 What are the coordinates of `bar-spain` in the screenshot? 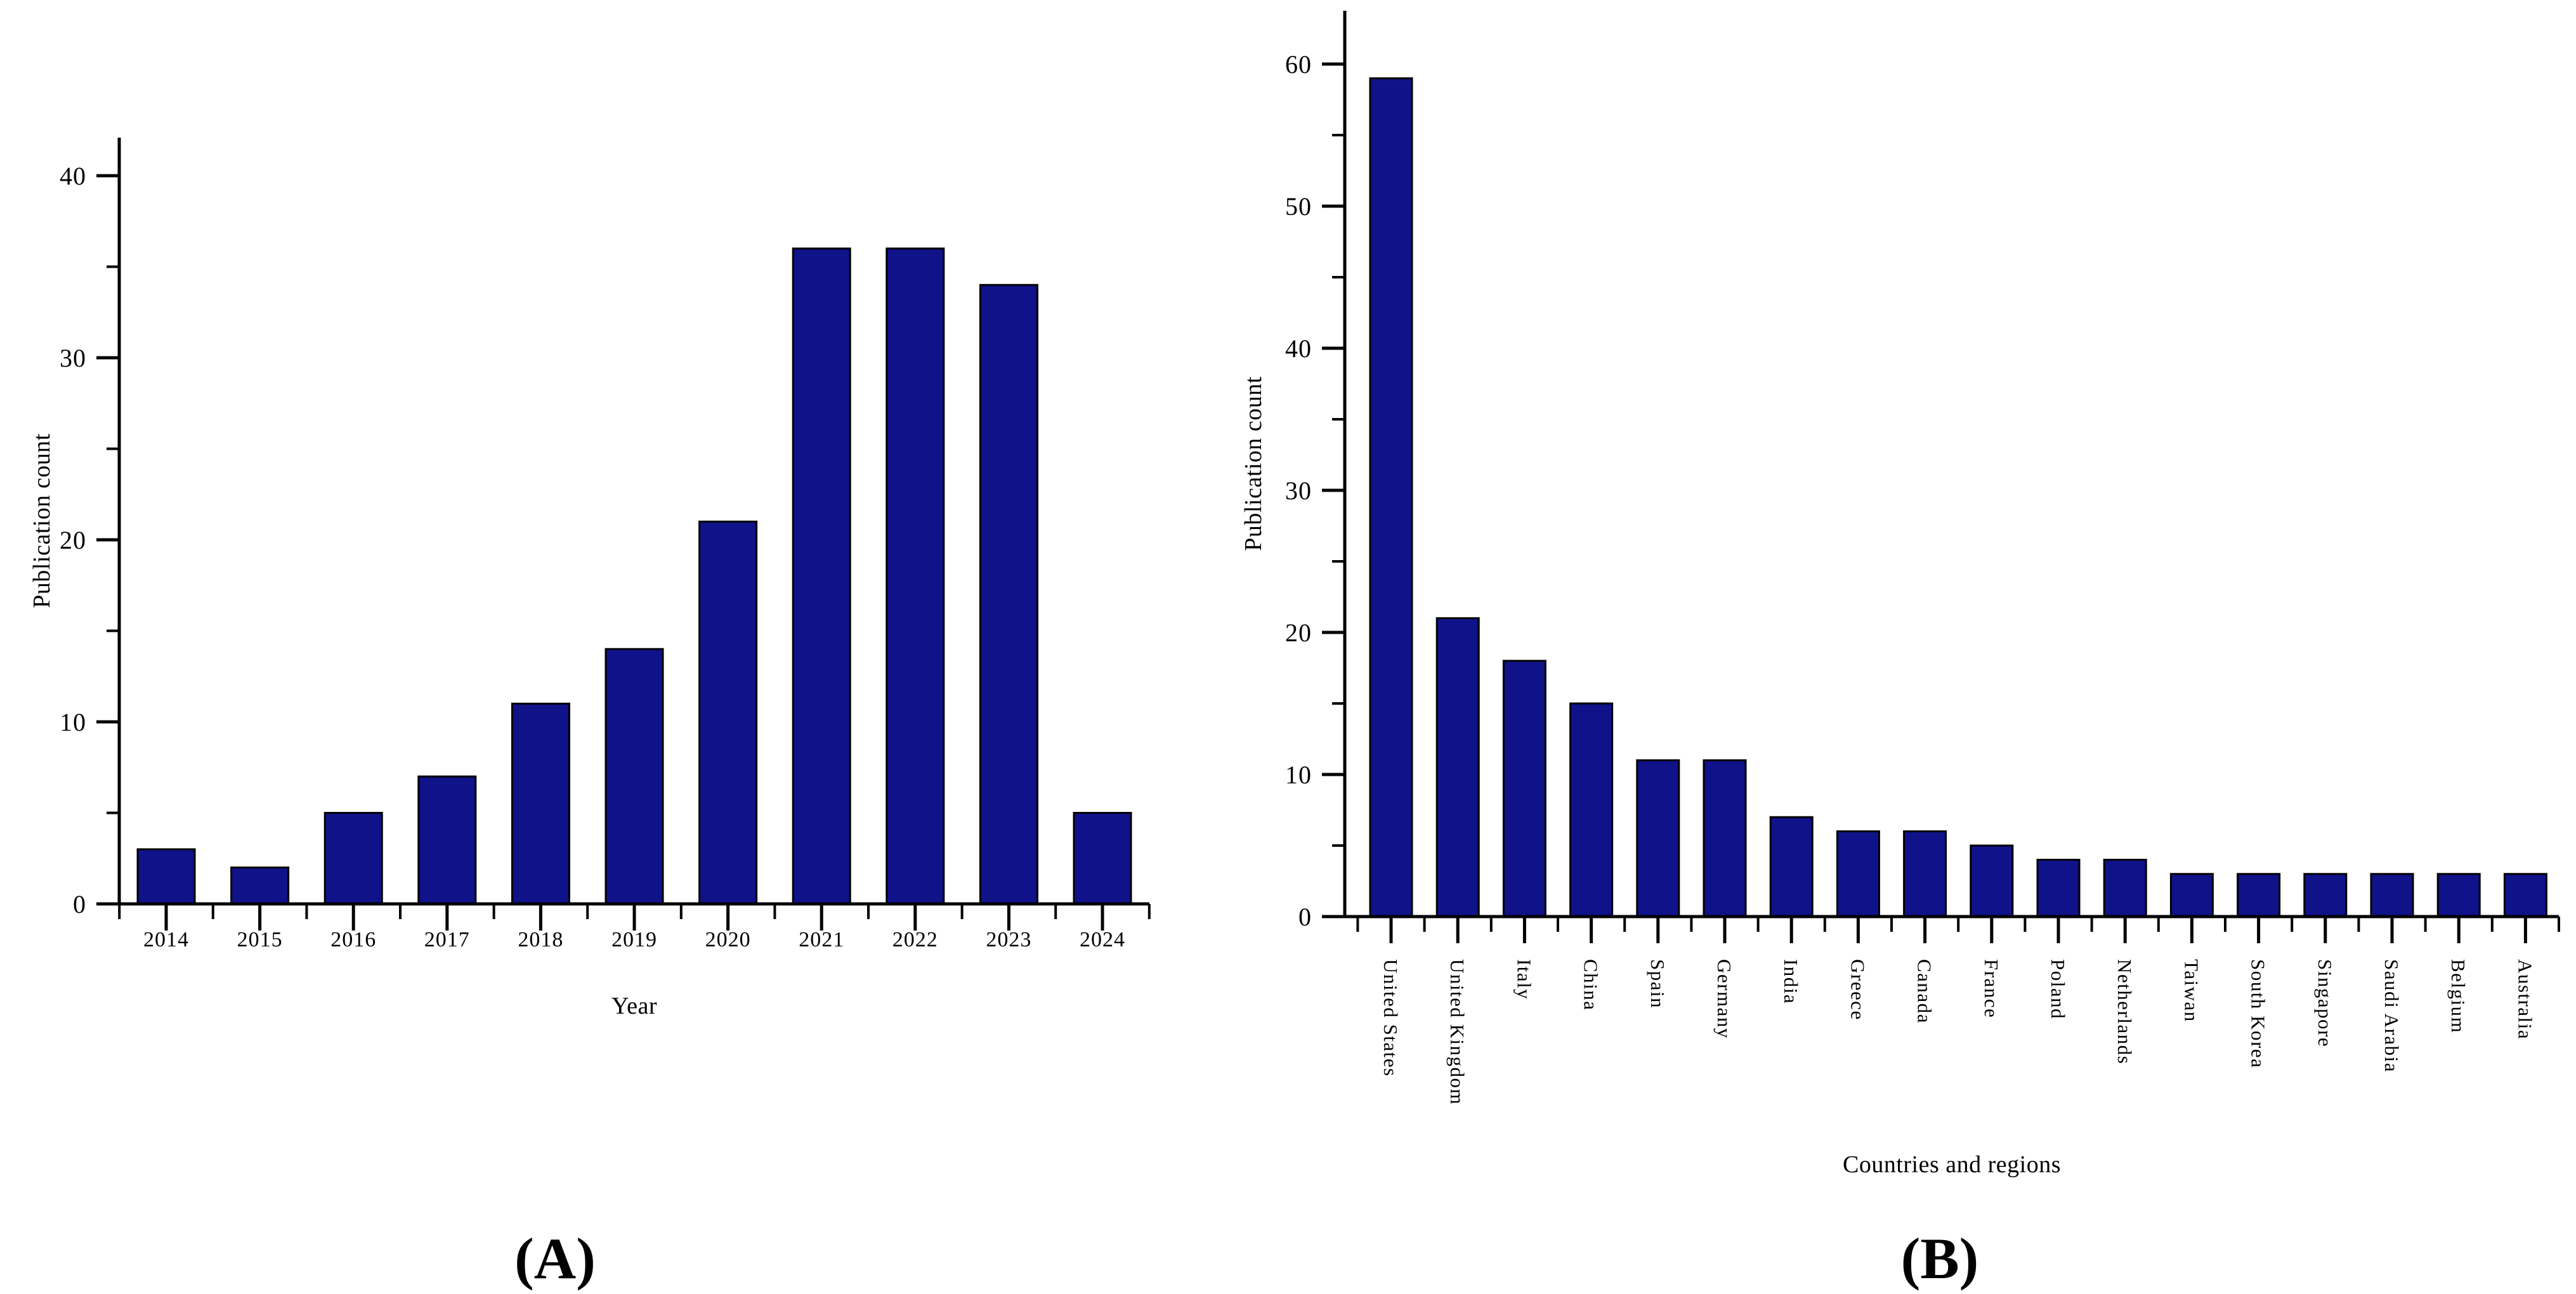 It's located at (1658, 839).